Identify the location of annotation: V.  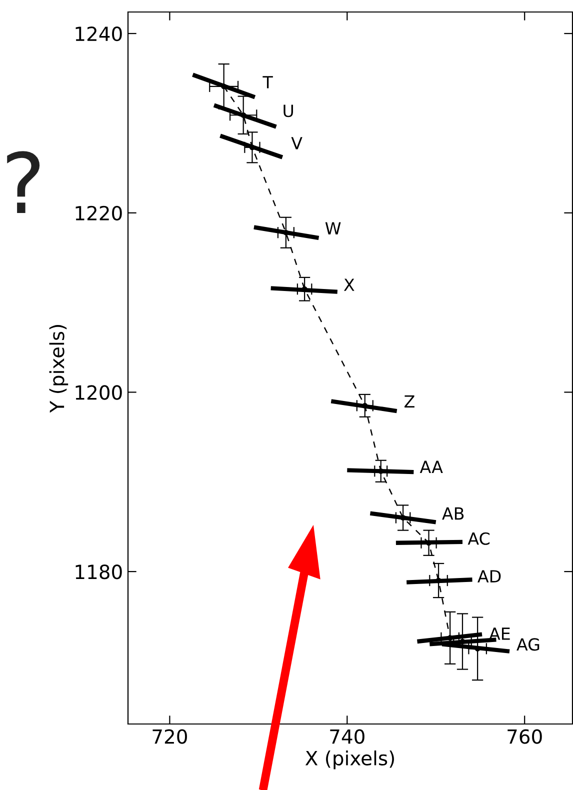
(296, 143).